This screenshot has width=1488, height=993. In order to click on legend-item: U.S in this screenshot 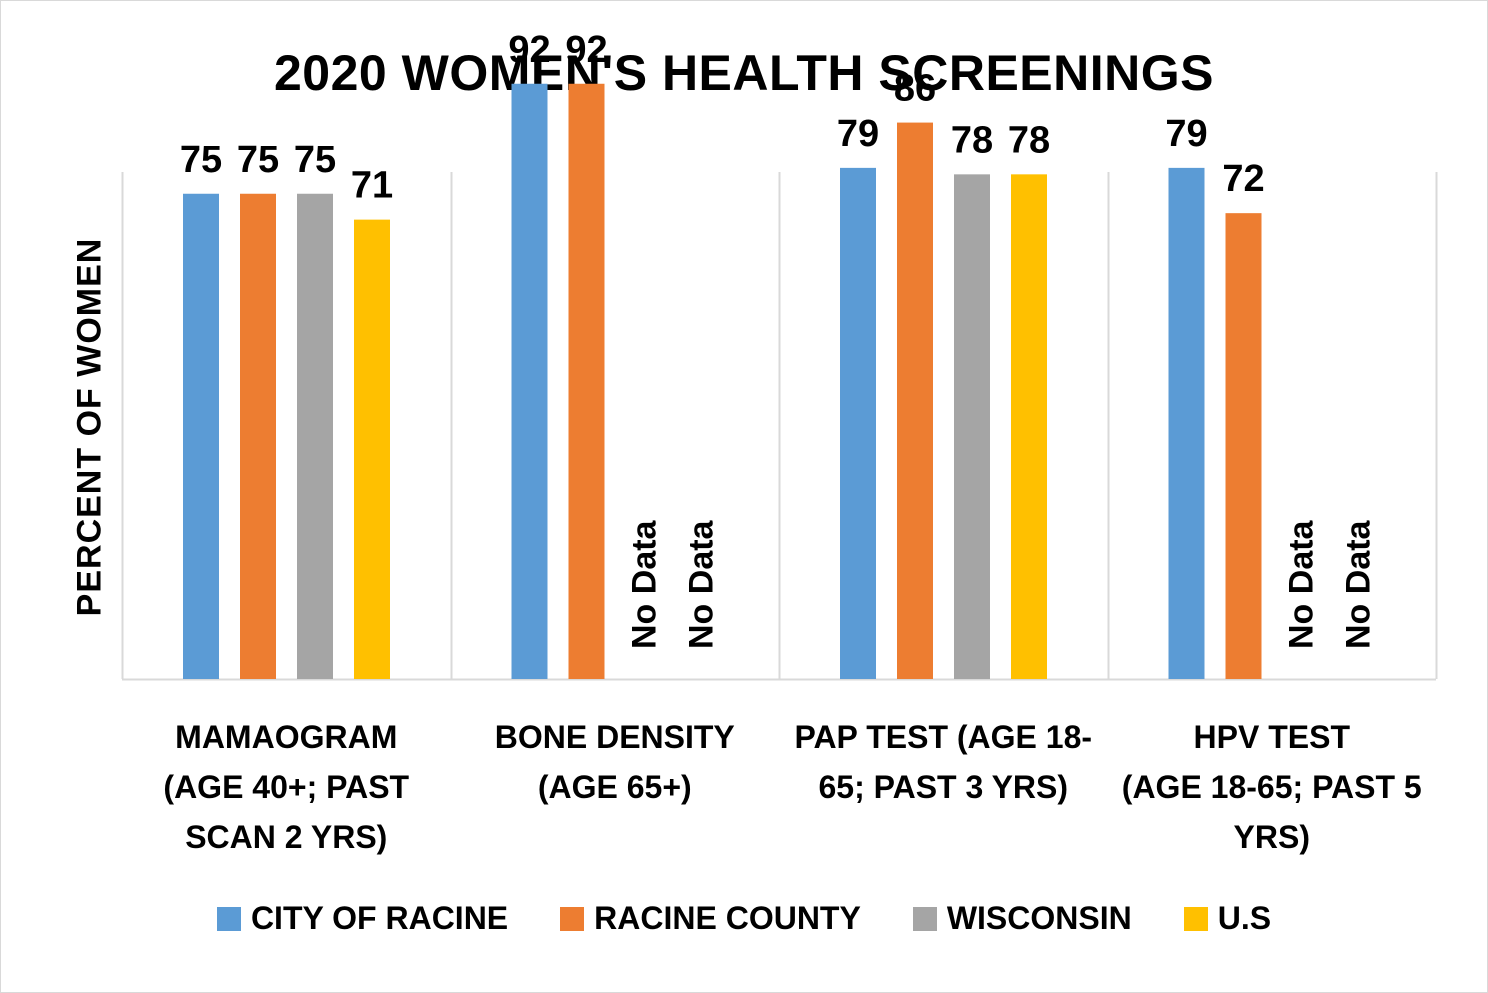, I will do `click(1227, 918)`.